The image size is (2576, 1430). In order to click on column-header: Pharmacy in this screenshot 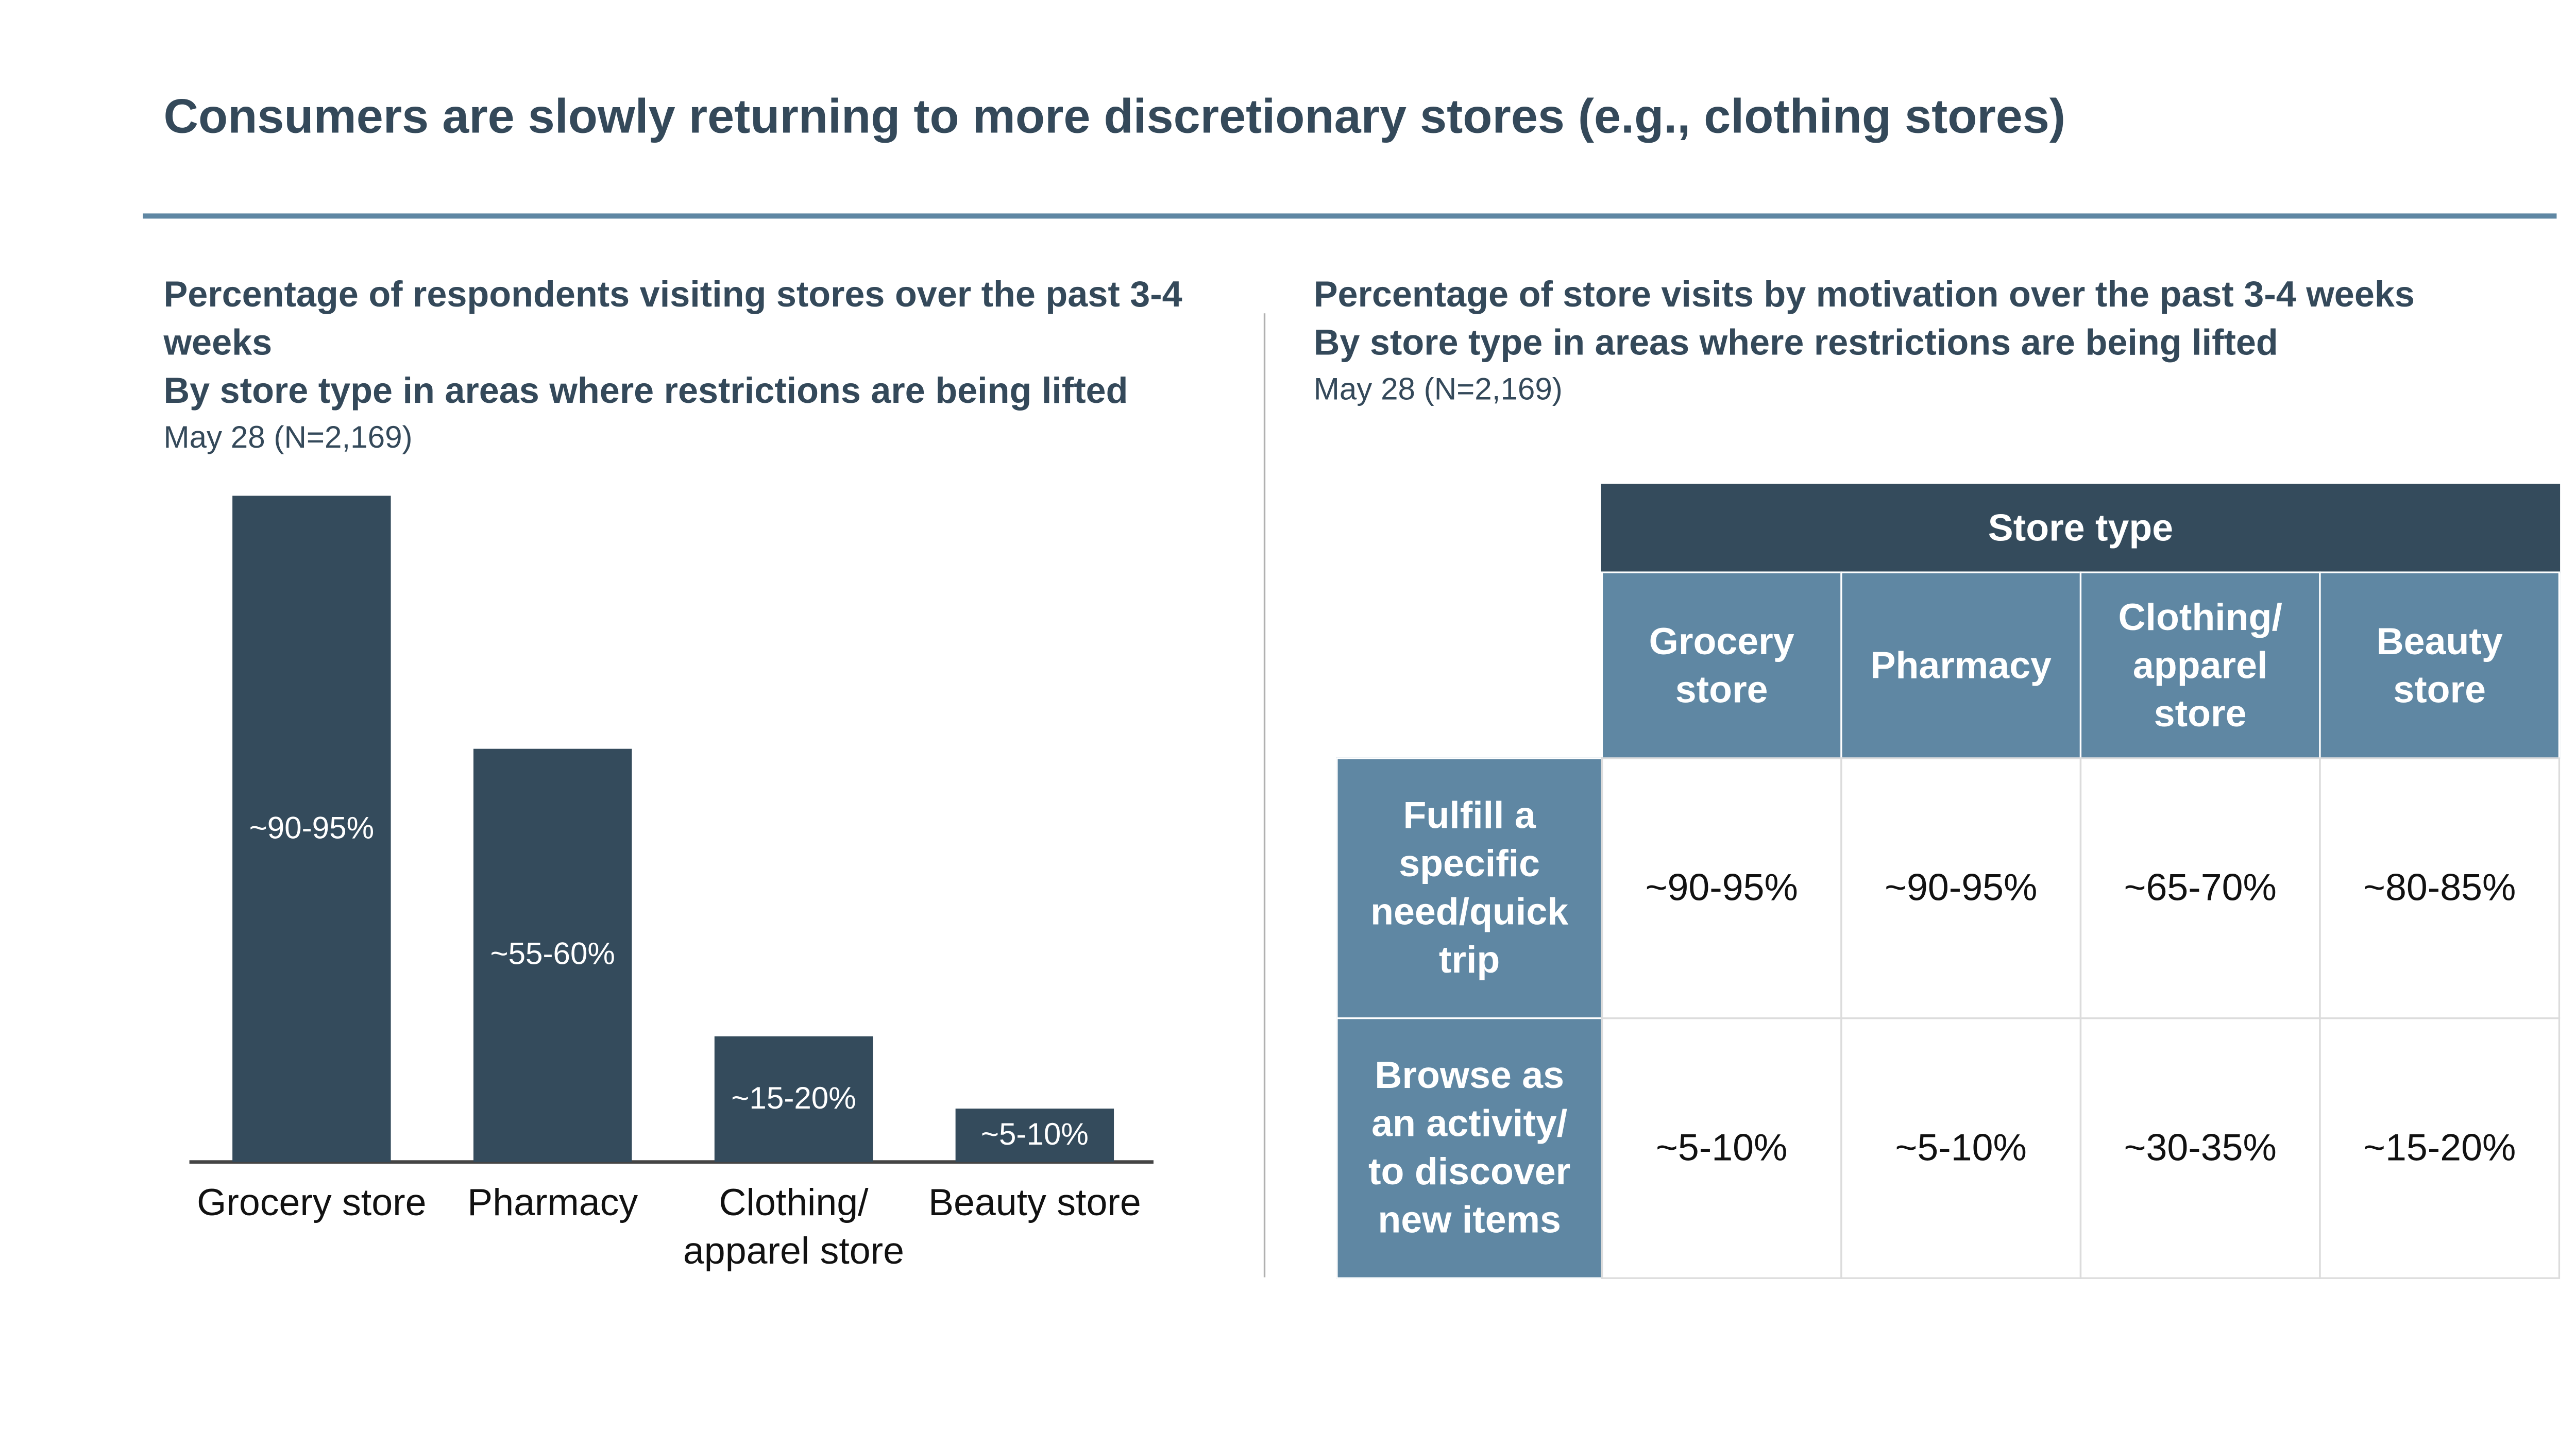, I will do `click(1961, 665)`.